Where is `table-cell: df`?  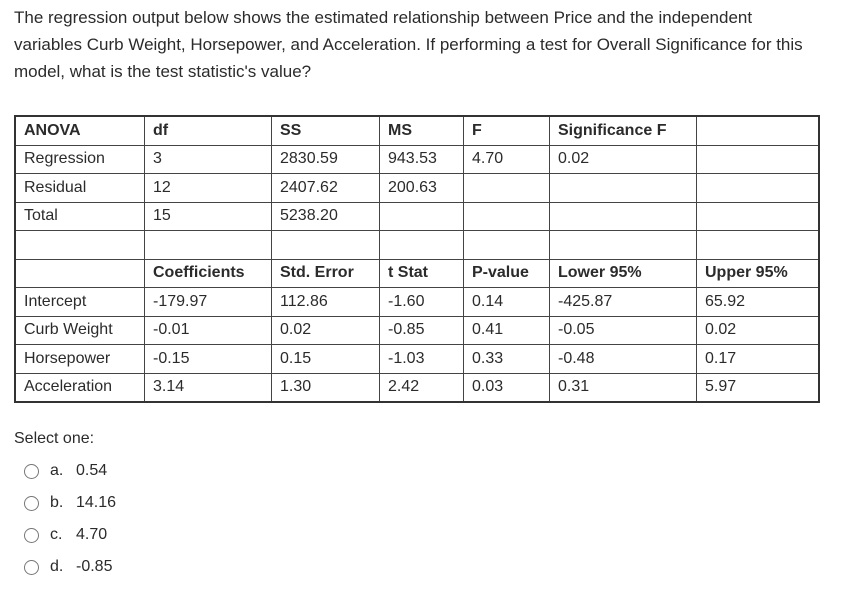 table-cell: df is located at coordinates (208, 130).